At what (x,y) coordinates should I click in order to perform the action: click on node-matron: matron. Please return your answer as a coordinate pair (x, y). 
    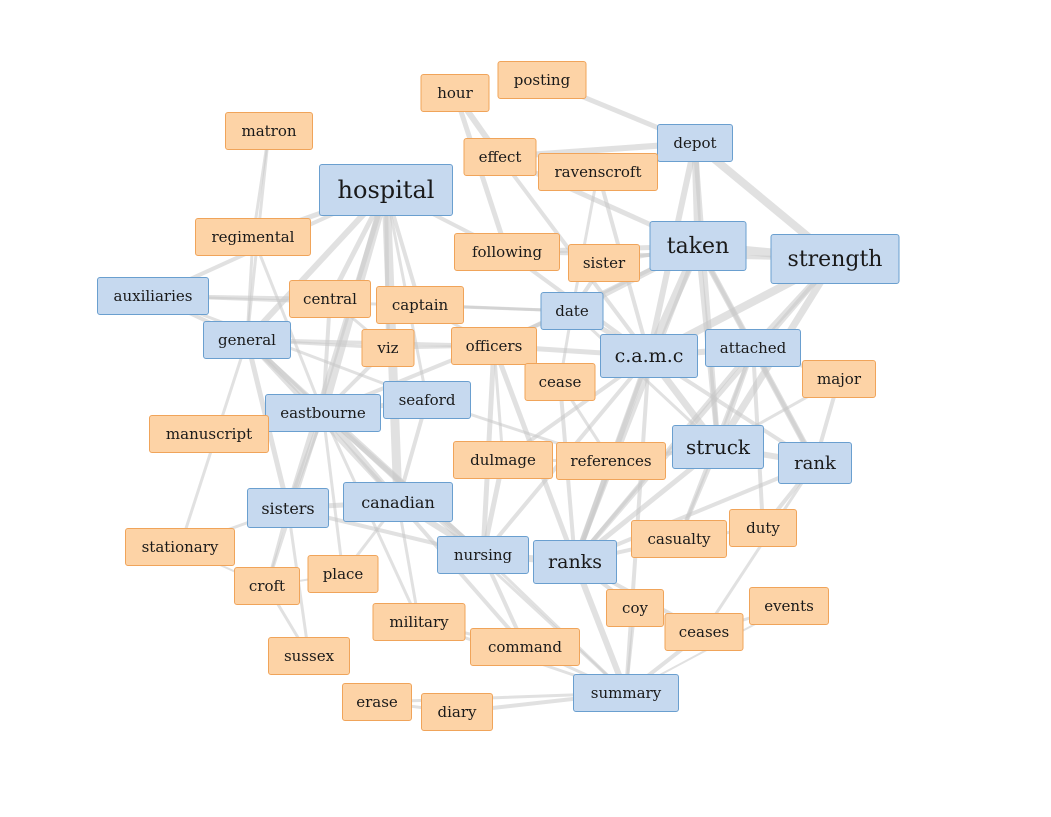
    Looking at the image, I should click on (269, 131).